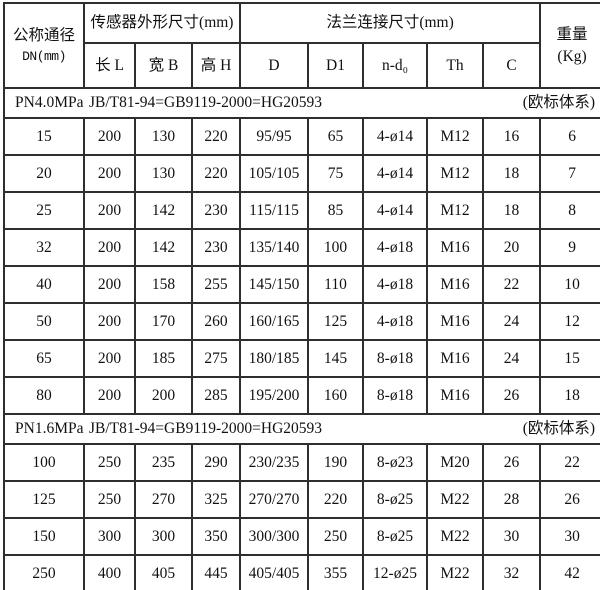  What do you see at coordinates (335, 173) in the screenshot?
I see `cell: 75` at bounding box center [335, 173].